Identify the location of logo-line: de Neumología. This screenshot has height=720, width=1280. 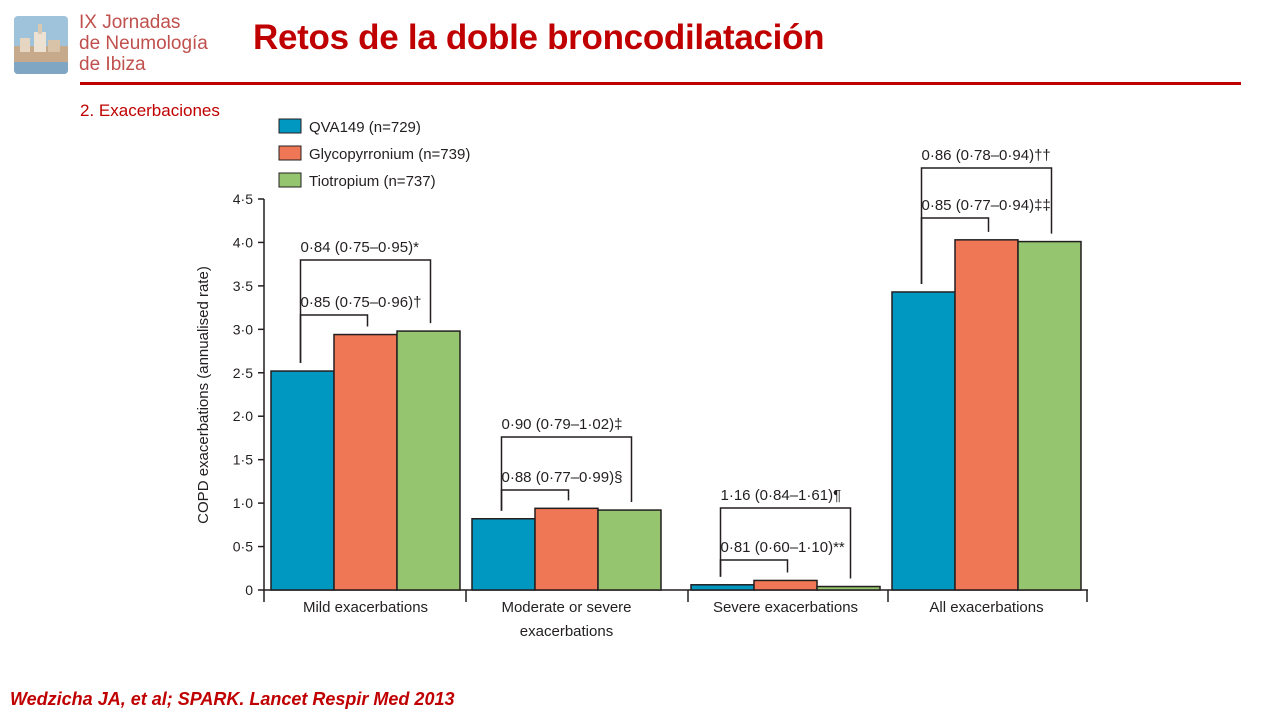
(143, 43).